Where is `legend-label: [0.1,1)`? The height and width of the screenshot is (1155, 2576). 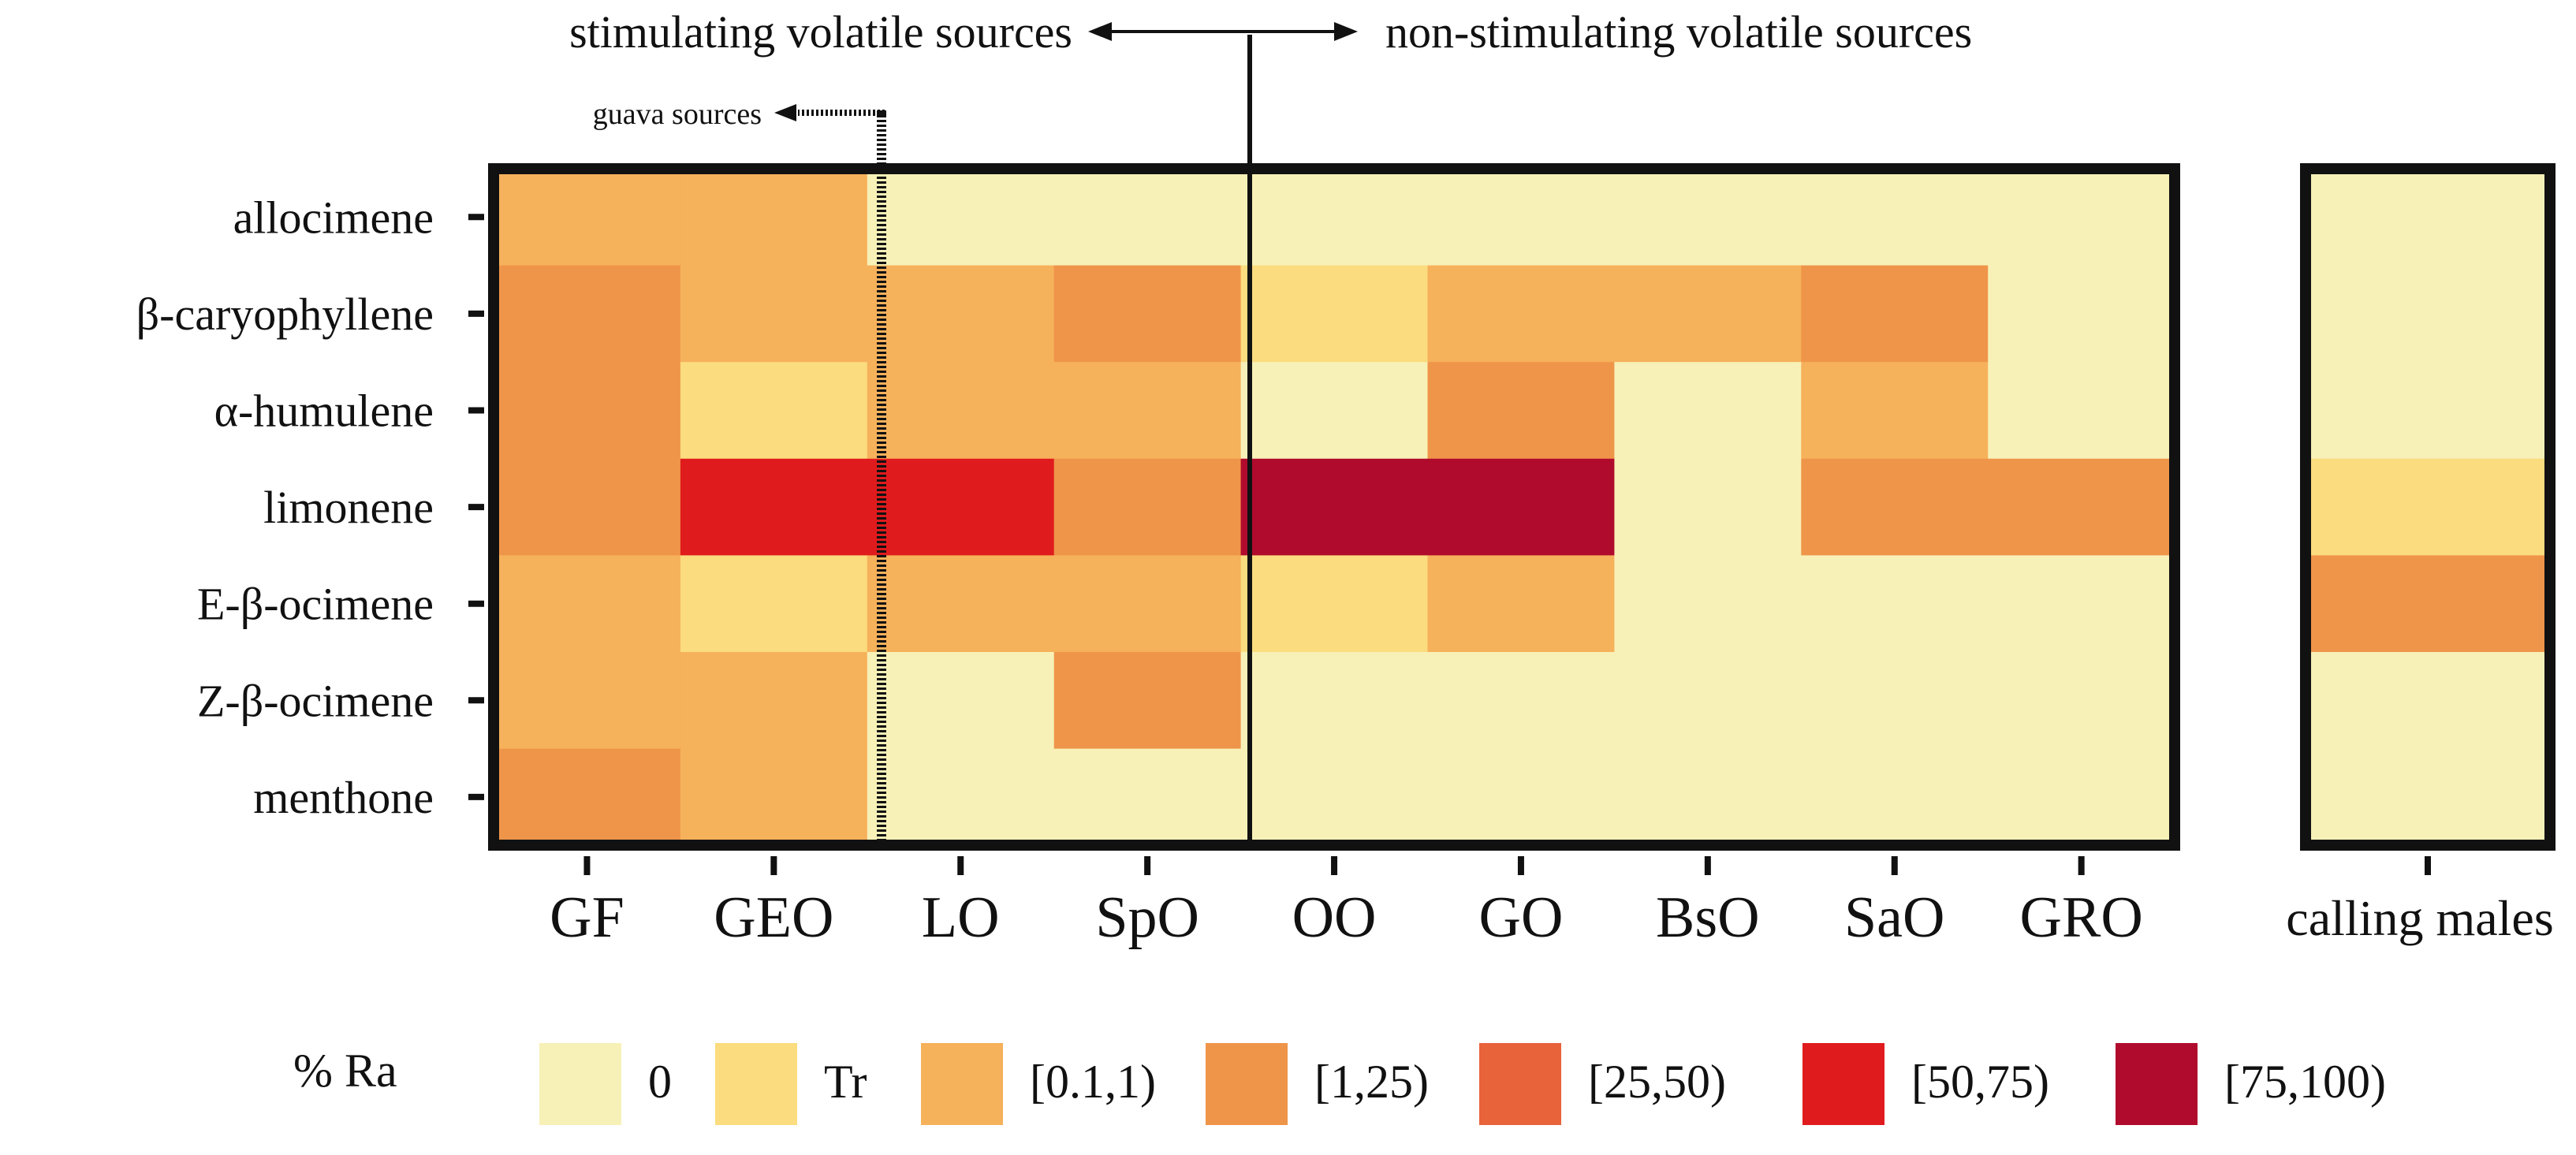
legend-label: [0.1,1) is located at coordinates (1093, 1082).